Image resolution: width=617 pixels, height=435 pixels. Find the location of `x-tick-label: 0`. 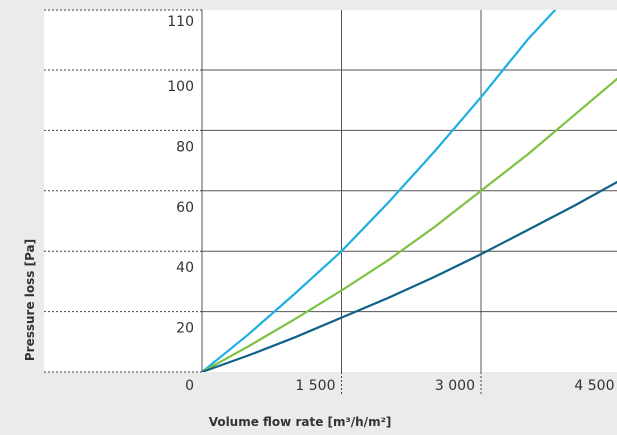

x-tick-label: 0 is located at coordinates (189, 386).